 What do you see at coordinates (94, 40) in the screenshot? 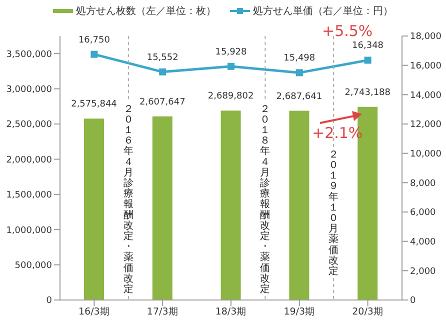
I see `data-label: 16,750` at bounding box center [94, 40].